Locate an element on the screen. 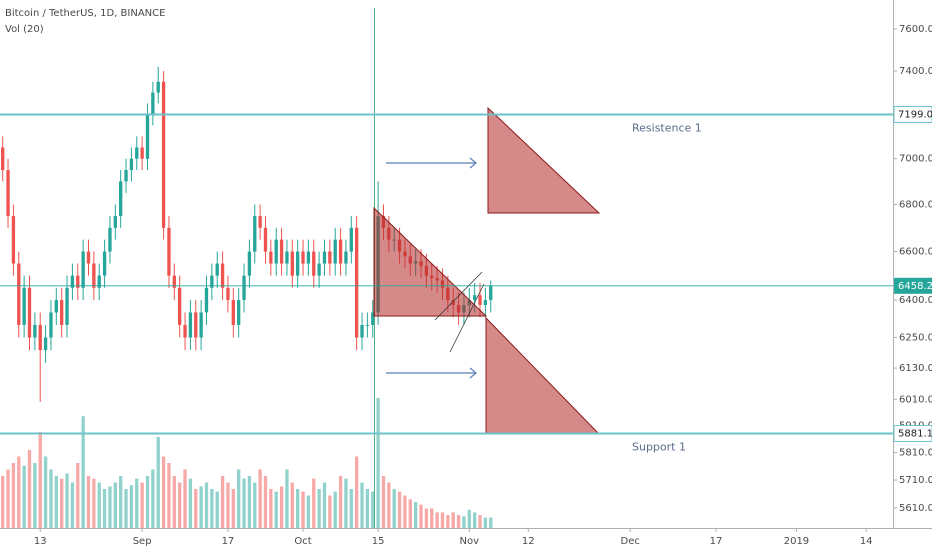  wedge-lines is located at coordinates (459, 312).